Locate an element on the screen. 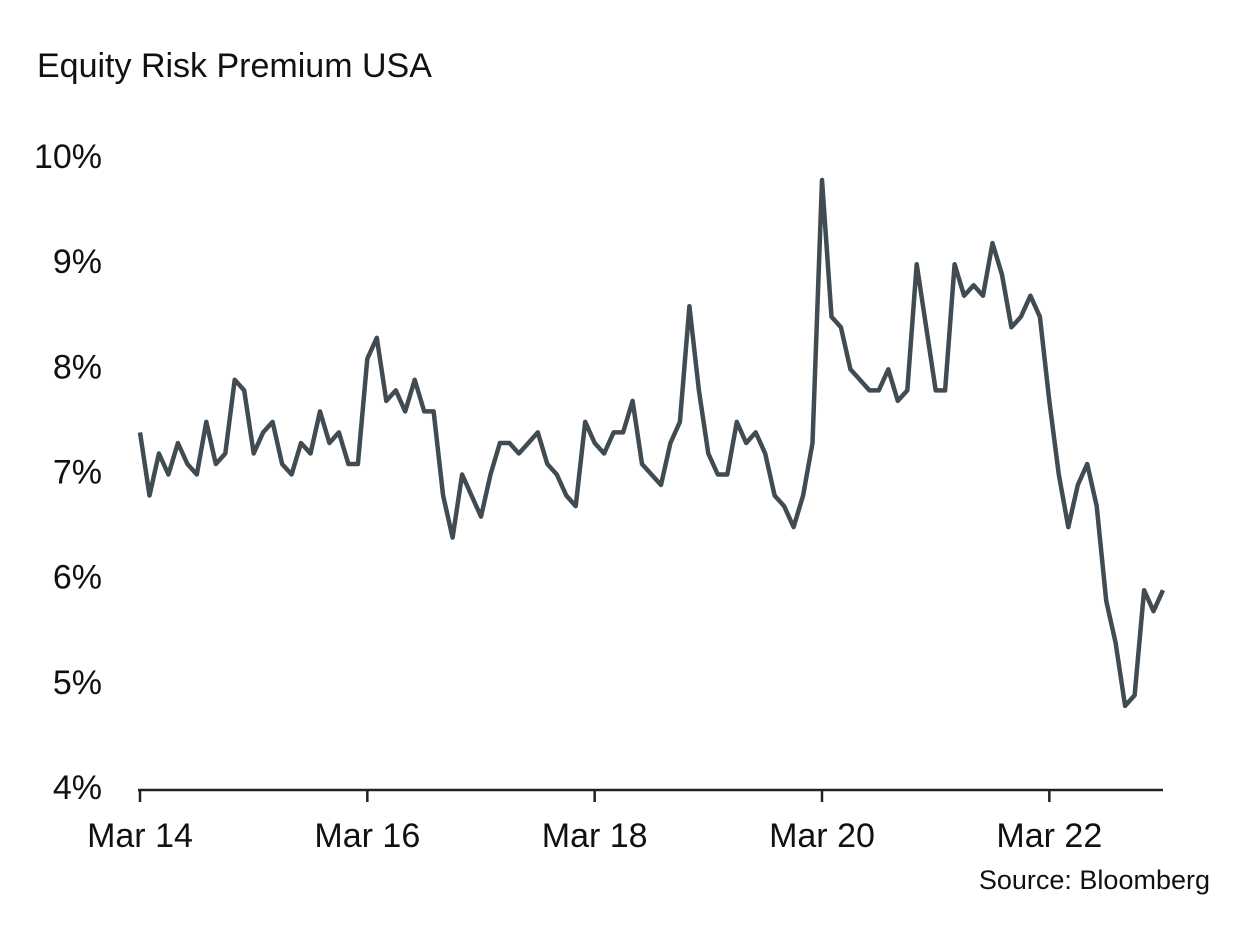 The width and height of the screenshot is (1249, 949). x-tick-label: Mar 14 is located at coordinates (140, 836).